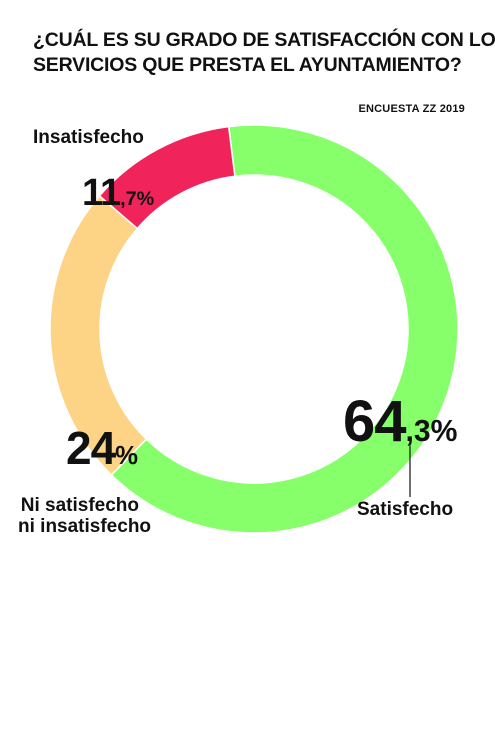 This screenshot has width=495, height=735. Describe the element at coordinates (85, 516) in the screenshot. I see `category-label-ni-satisfecho: Ni satisfecho ni insatisfecho` at that location.